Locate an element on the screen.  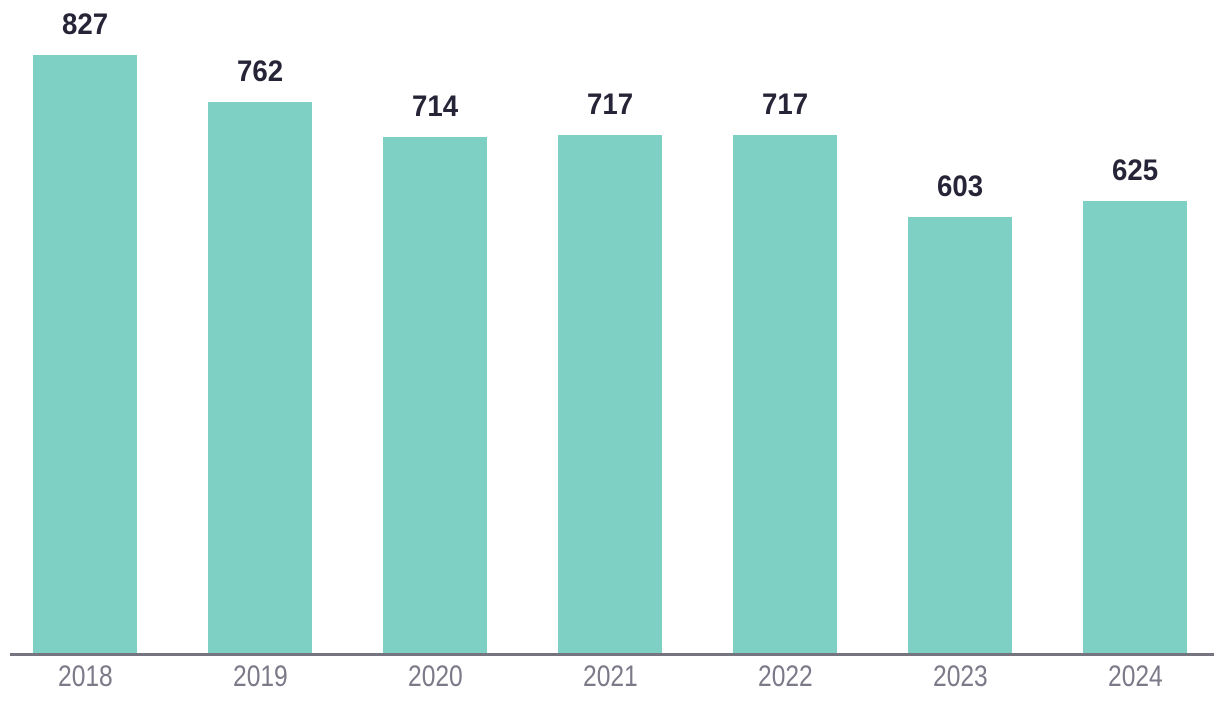
x-axis-labels: 2018 2019 2020 2021 2022 2023 2024 is located at coordinates (610, 677).